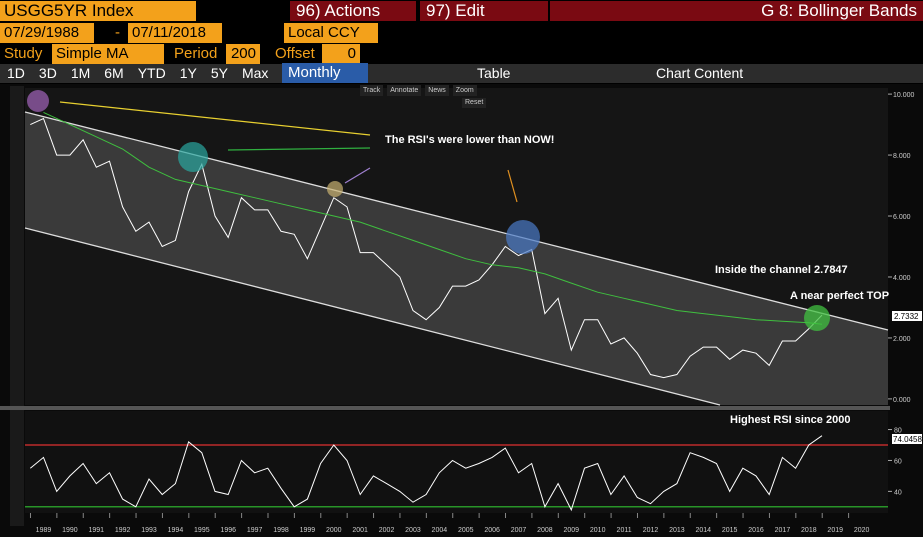 Image resolution: width=923 pixels, height=537 pixels. Describe the element at coordinates (783, 530) in the screenshot. I see `x-tick-label: 2017` at that location.